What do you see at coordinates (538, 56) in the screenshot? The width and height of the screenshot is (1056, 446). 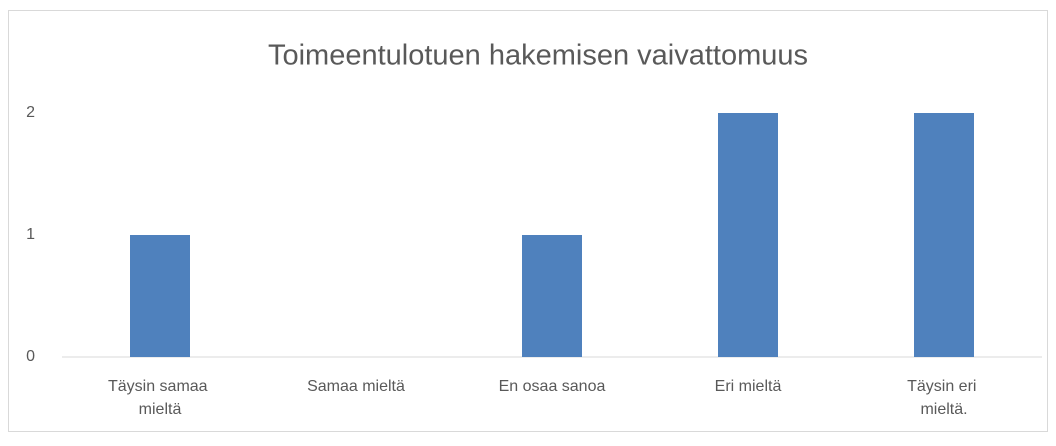 I see `chart-title: Toimeentulotuen hakemisen vaivattomuus` at bounding box center [538, 56].